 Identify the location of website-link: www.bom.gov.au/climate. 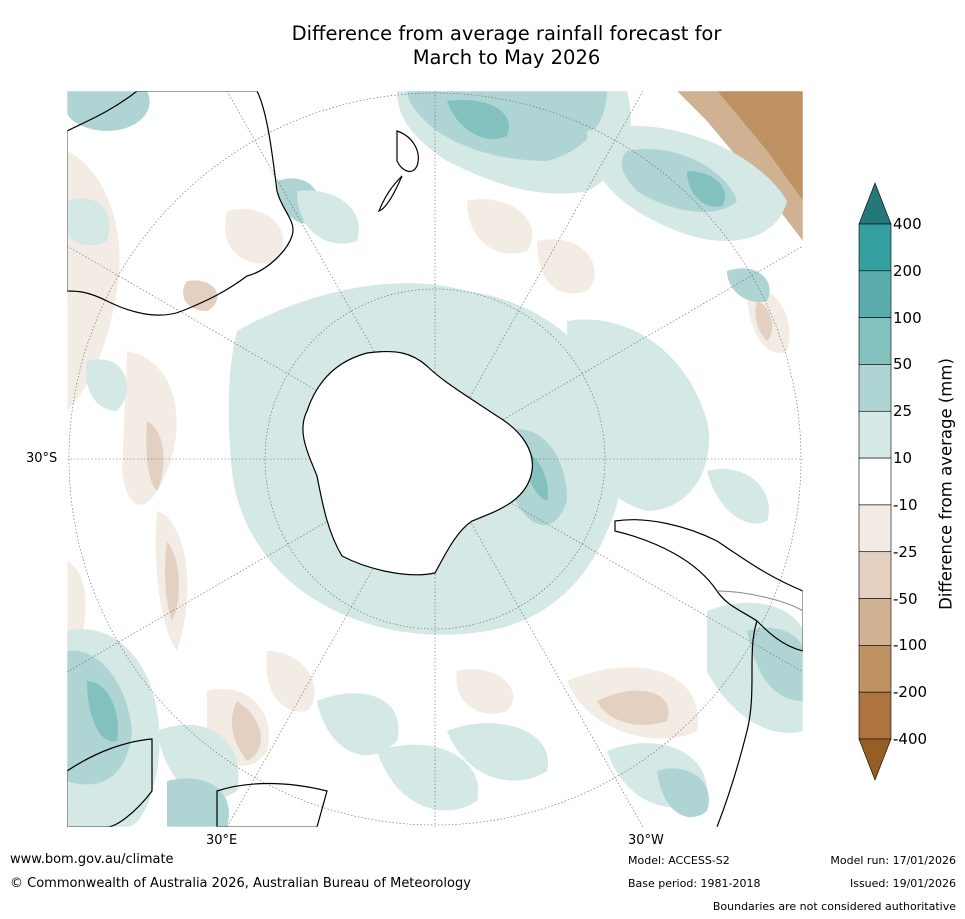
(92, 859).